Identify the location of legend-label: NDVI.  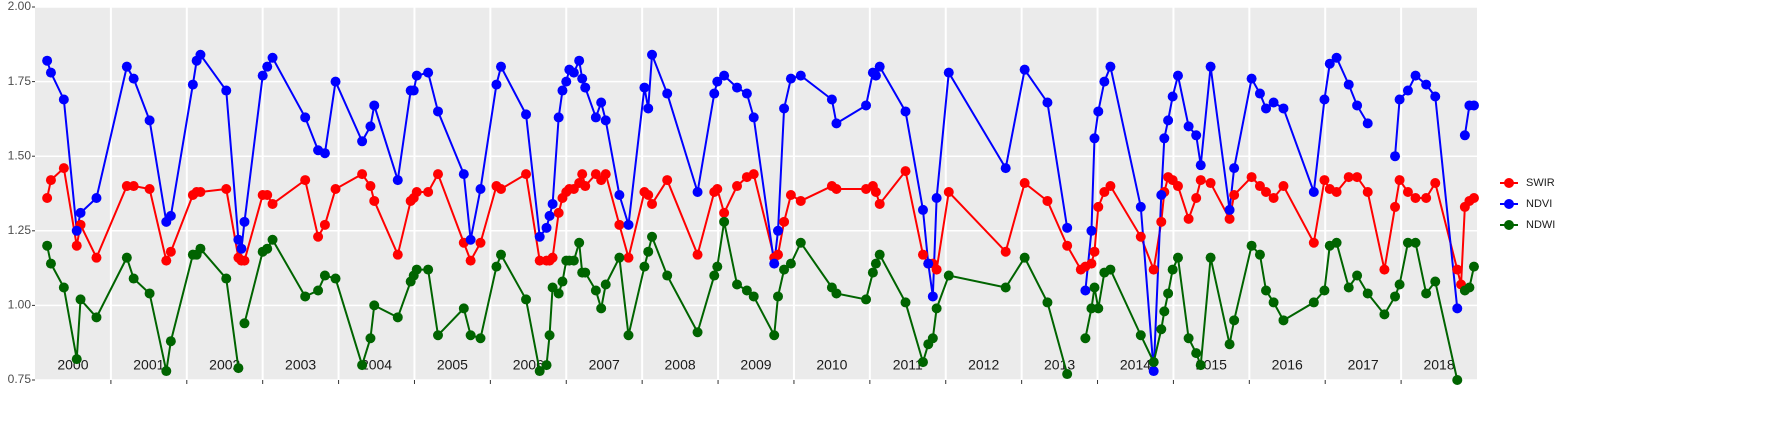
(1539, 204).